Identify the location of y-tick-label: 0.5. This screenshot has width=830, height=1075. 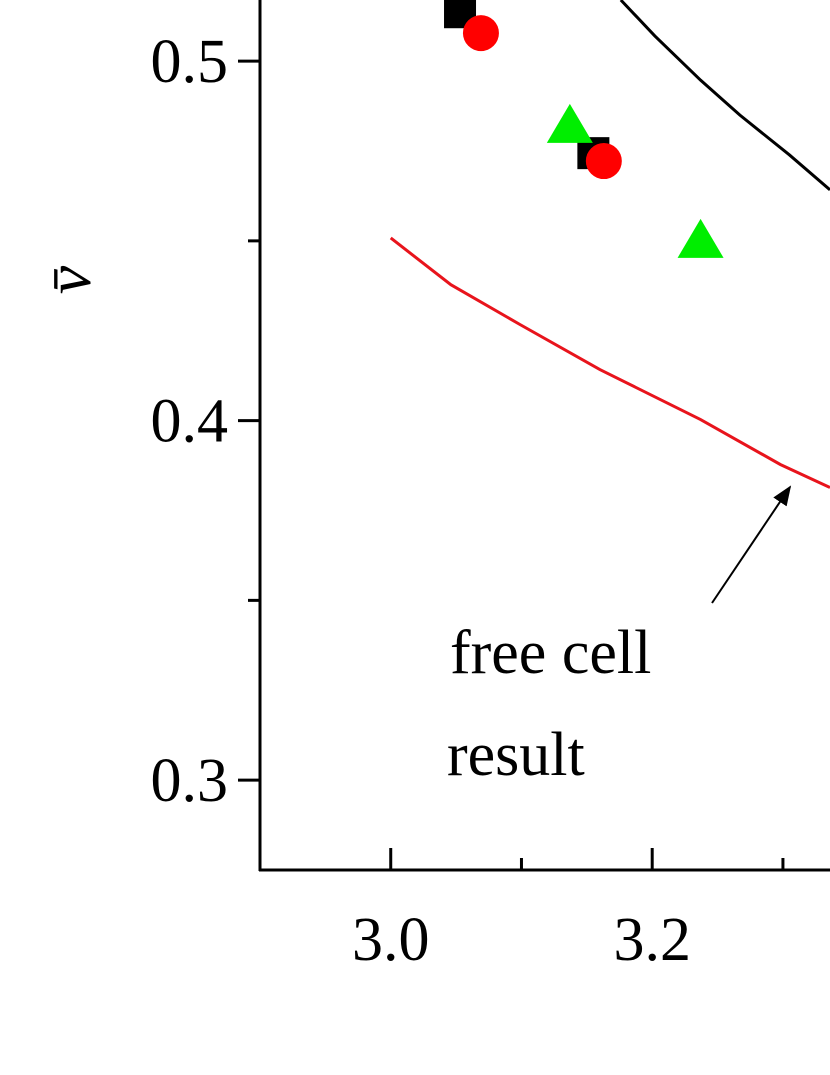
(190, 62).